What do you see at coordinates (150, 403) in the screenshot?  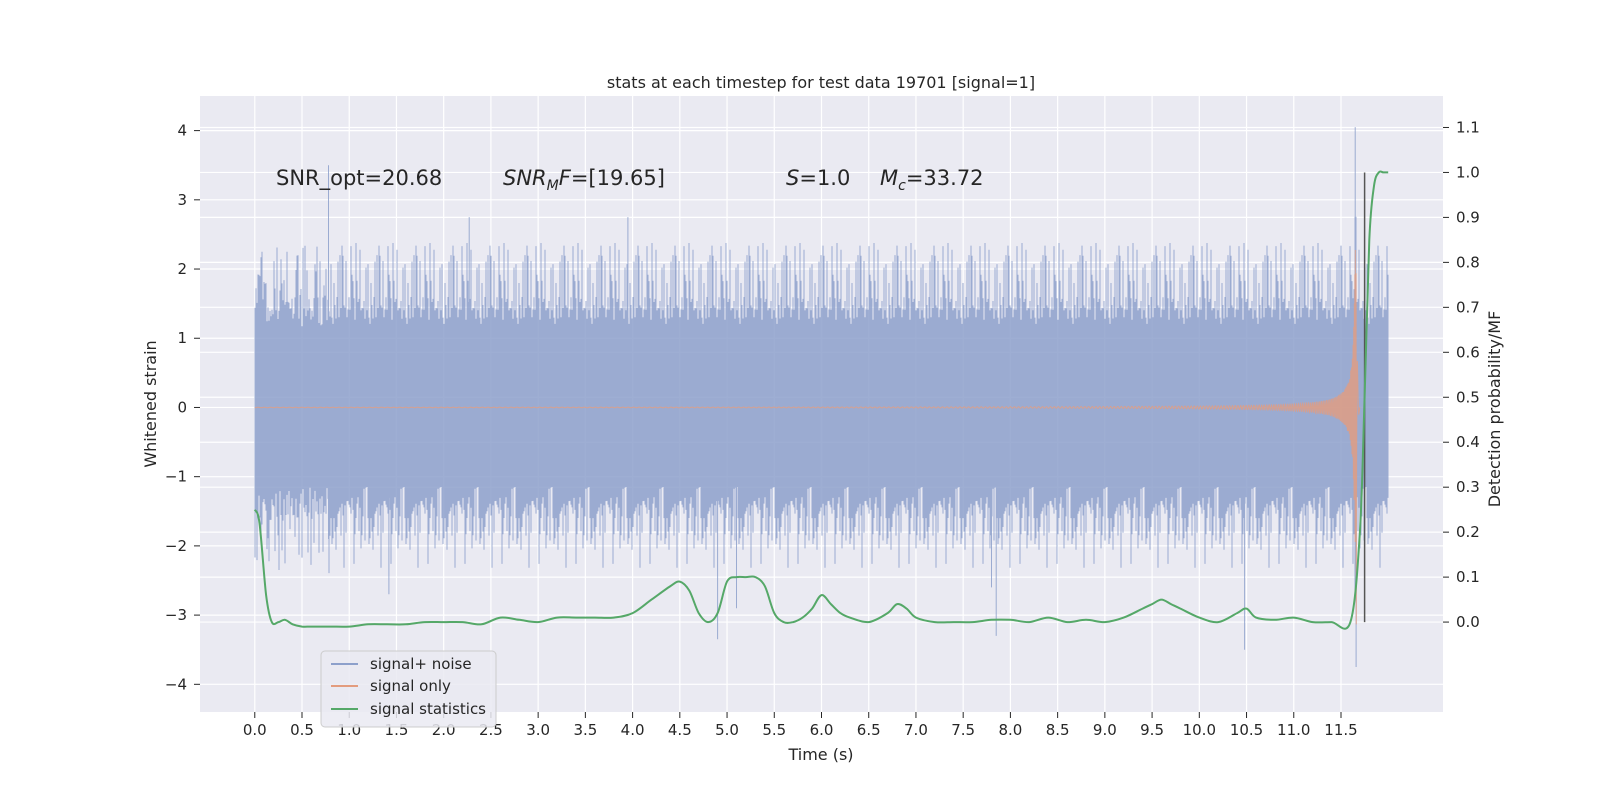 I see `y-left-axis-label: Whitened strain` at bounding box center [150, 403].